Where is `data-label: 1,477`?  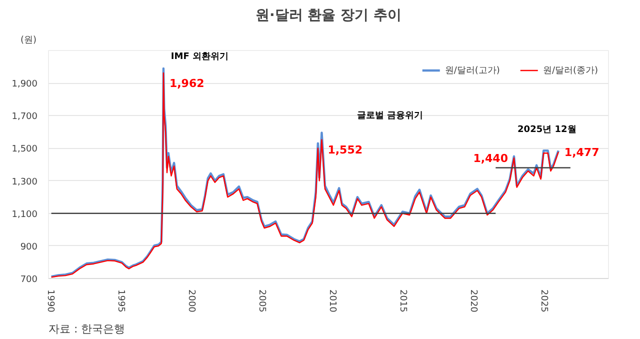 data-label: 1,477 is located at coordinates (582, 152).